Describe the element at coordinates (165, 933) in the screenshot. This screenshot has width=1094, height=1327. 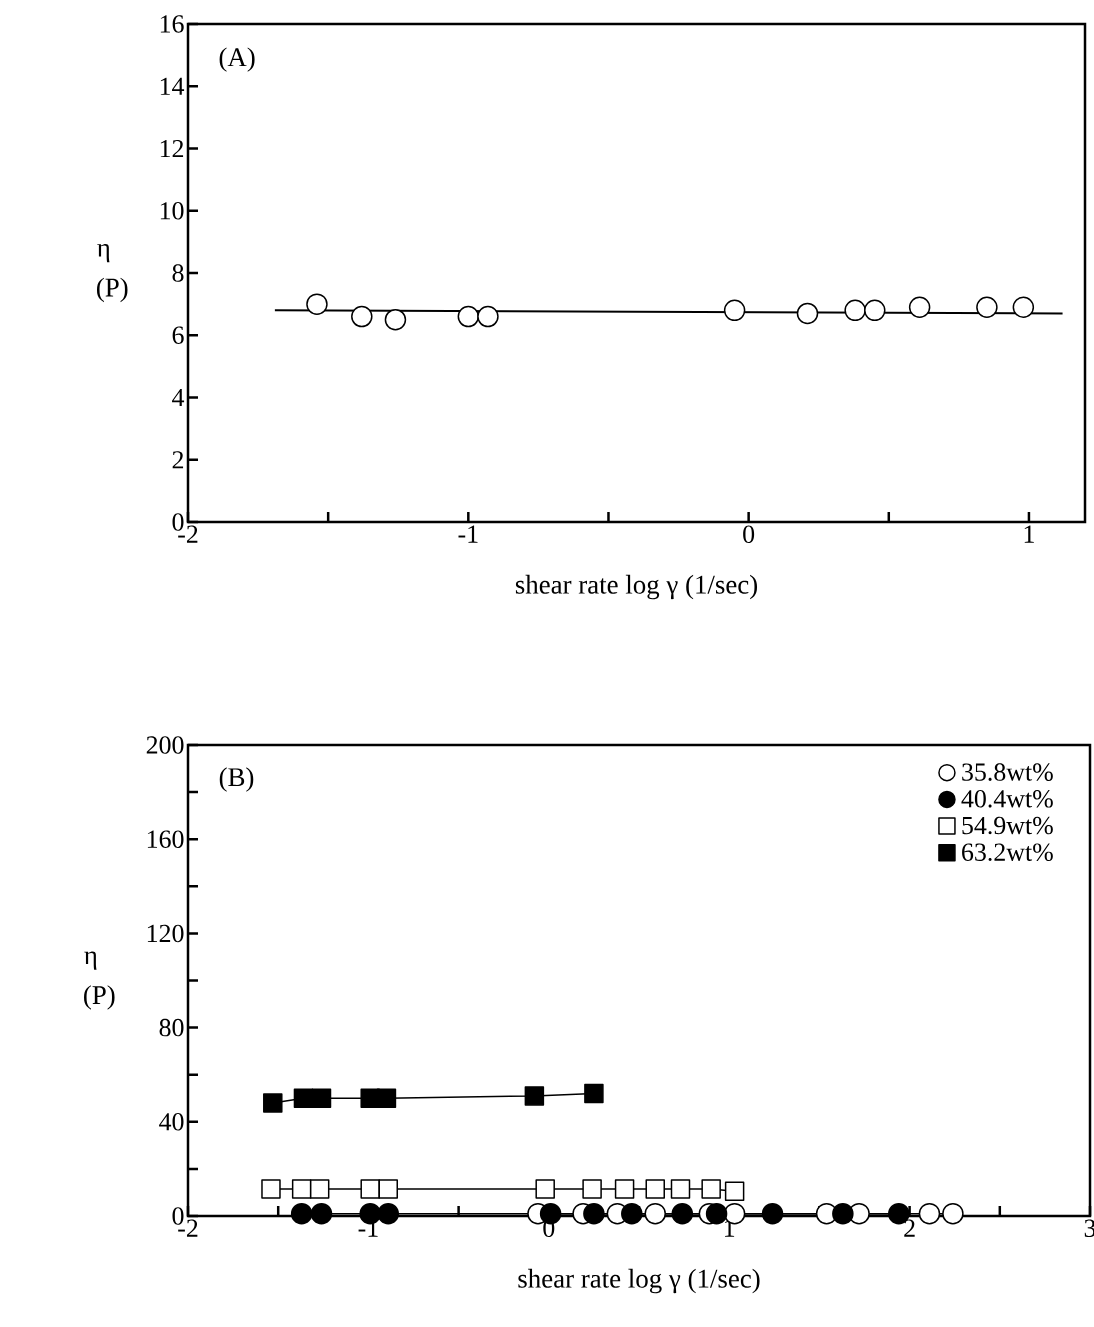
I see `y-tick-label: 120` at that location.